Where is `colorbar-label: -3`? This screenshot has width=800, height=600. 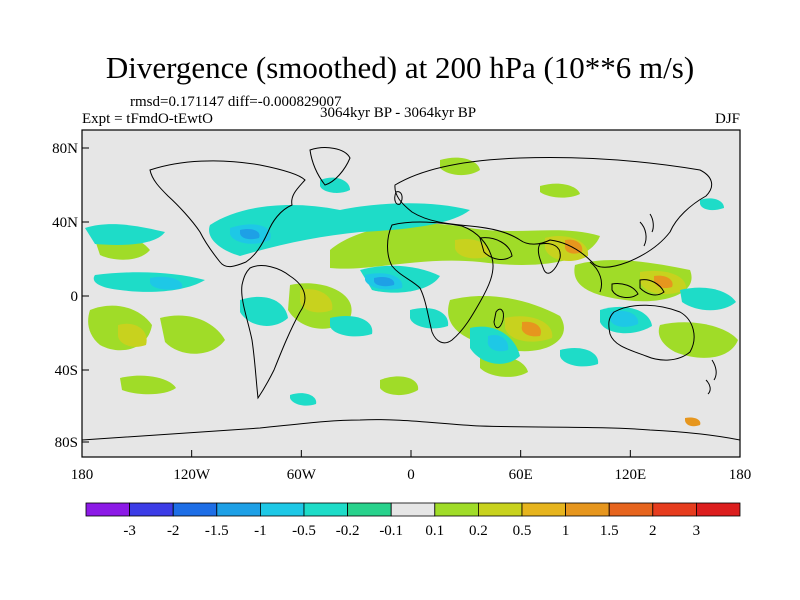 colorbar-label: -3 is located at coordinates (129, 531).